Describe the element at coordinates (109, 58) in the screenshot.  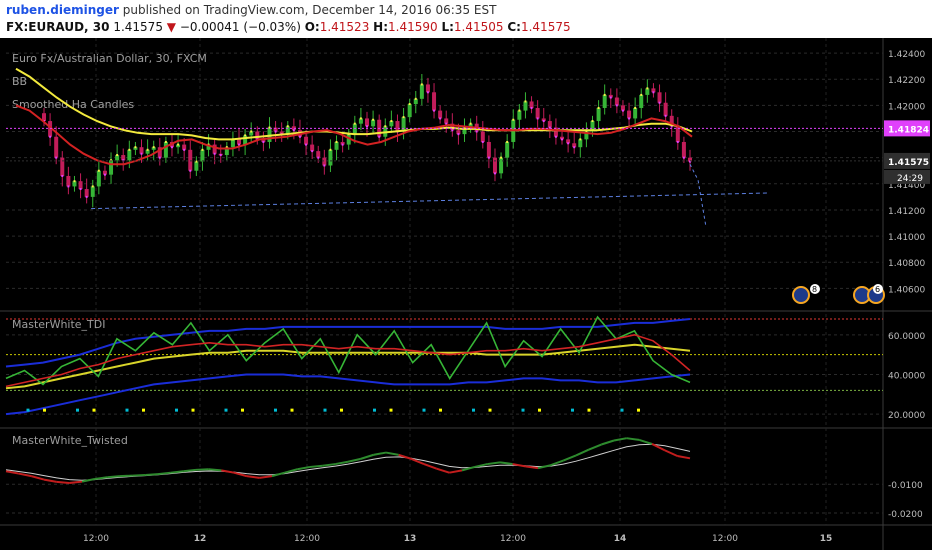
I see `price-title: Euro Fx/Australian Dollar, 30, FXCM` at that location.